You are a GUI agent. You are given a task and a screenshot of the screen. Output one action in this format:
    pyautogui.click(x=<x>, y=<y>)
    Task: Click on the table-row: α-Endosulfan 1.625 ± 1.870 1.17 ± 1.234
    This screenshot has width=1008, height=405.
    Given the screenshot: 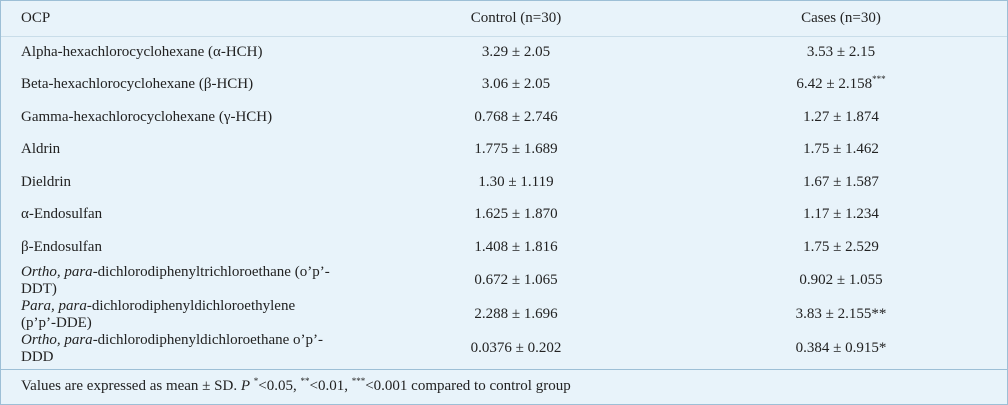 What is the action you would take?
    pyautogui.click(x=504, y=214)
    